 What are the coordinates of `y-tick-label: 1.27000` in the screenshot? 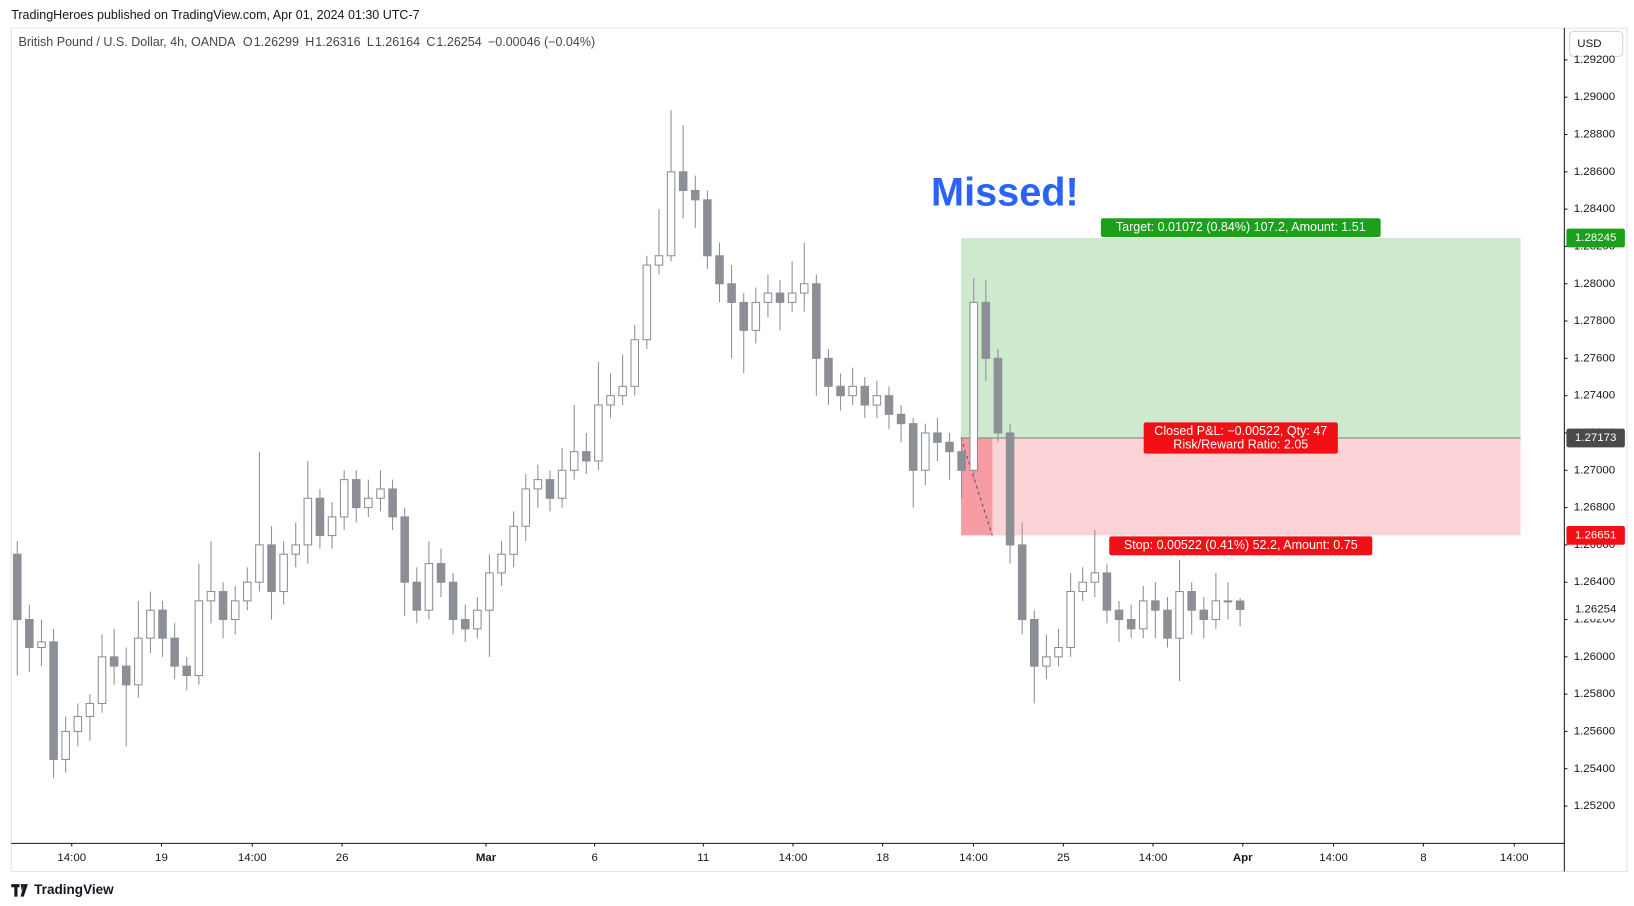 It's located at (1594, 470).